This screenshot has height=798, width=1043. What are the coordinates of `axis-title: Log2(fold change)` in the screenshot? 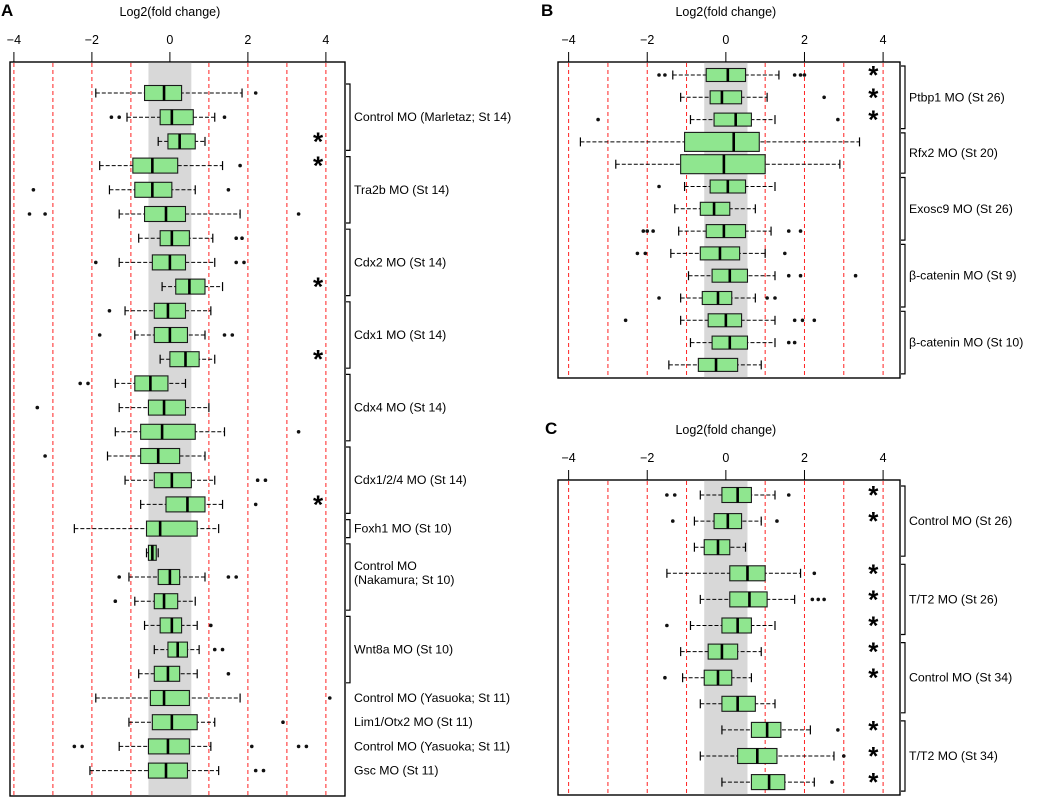 It's located at (170, 12).